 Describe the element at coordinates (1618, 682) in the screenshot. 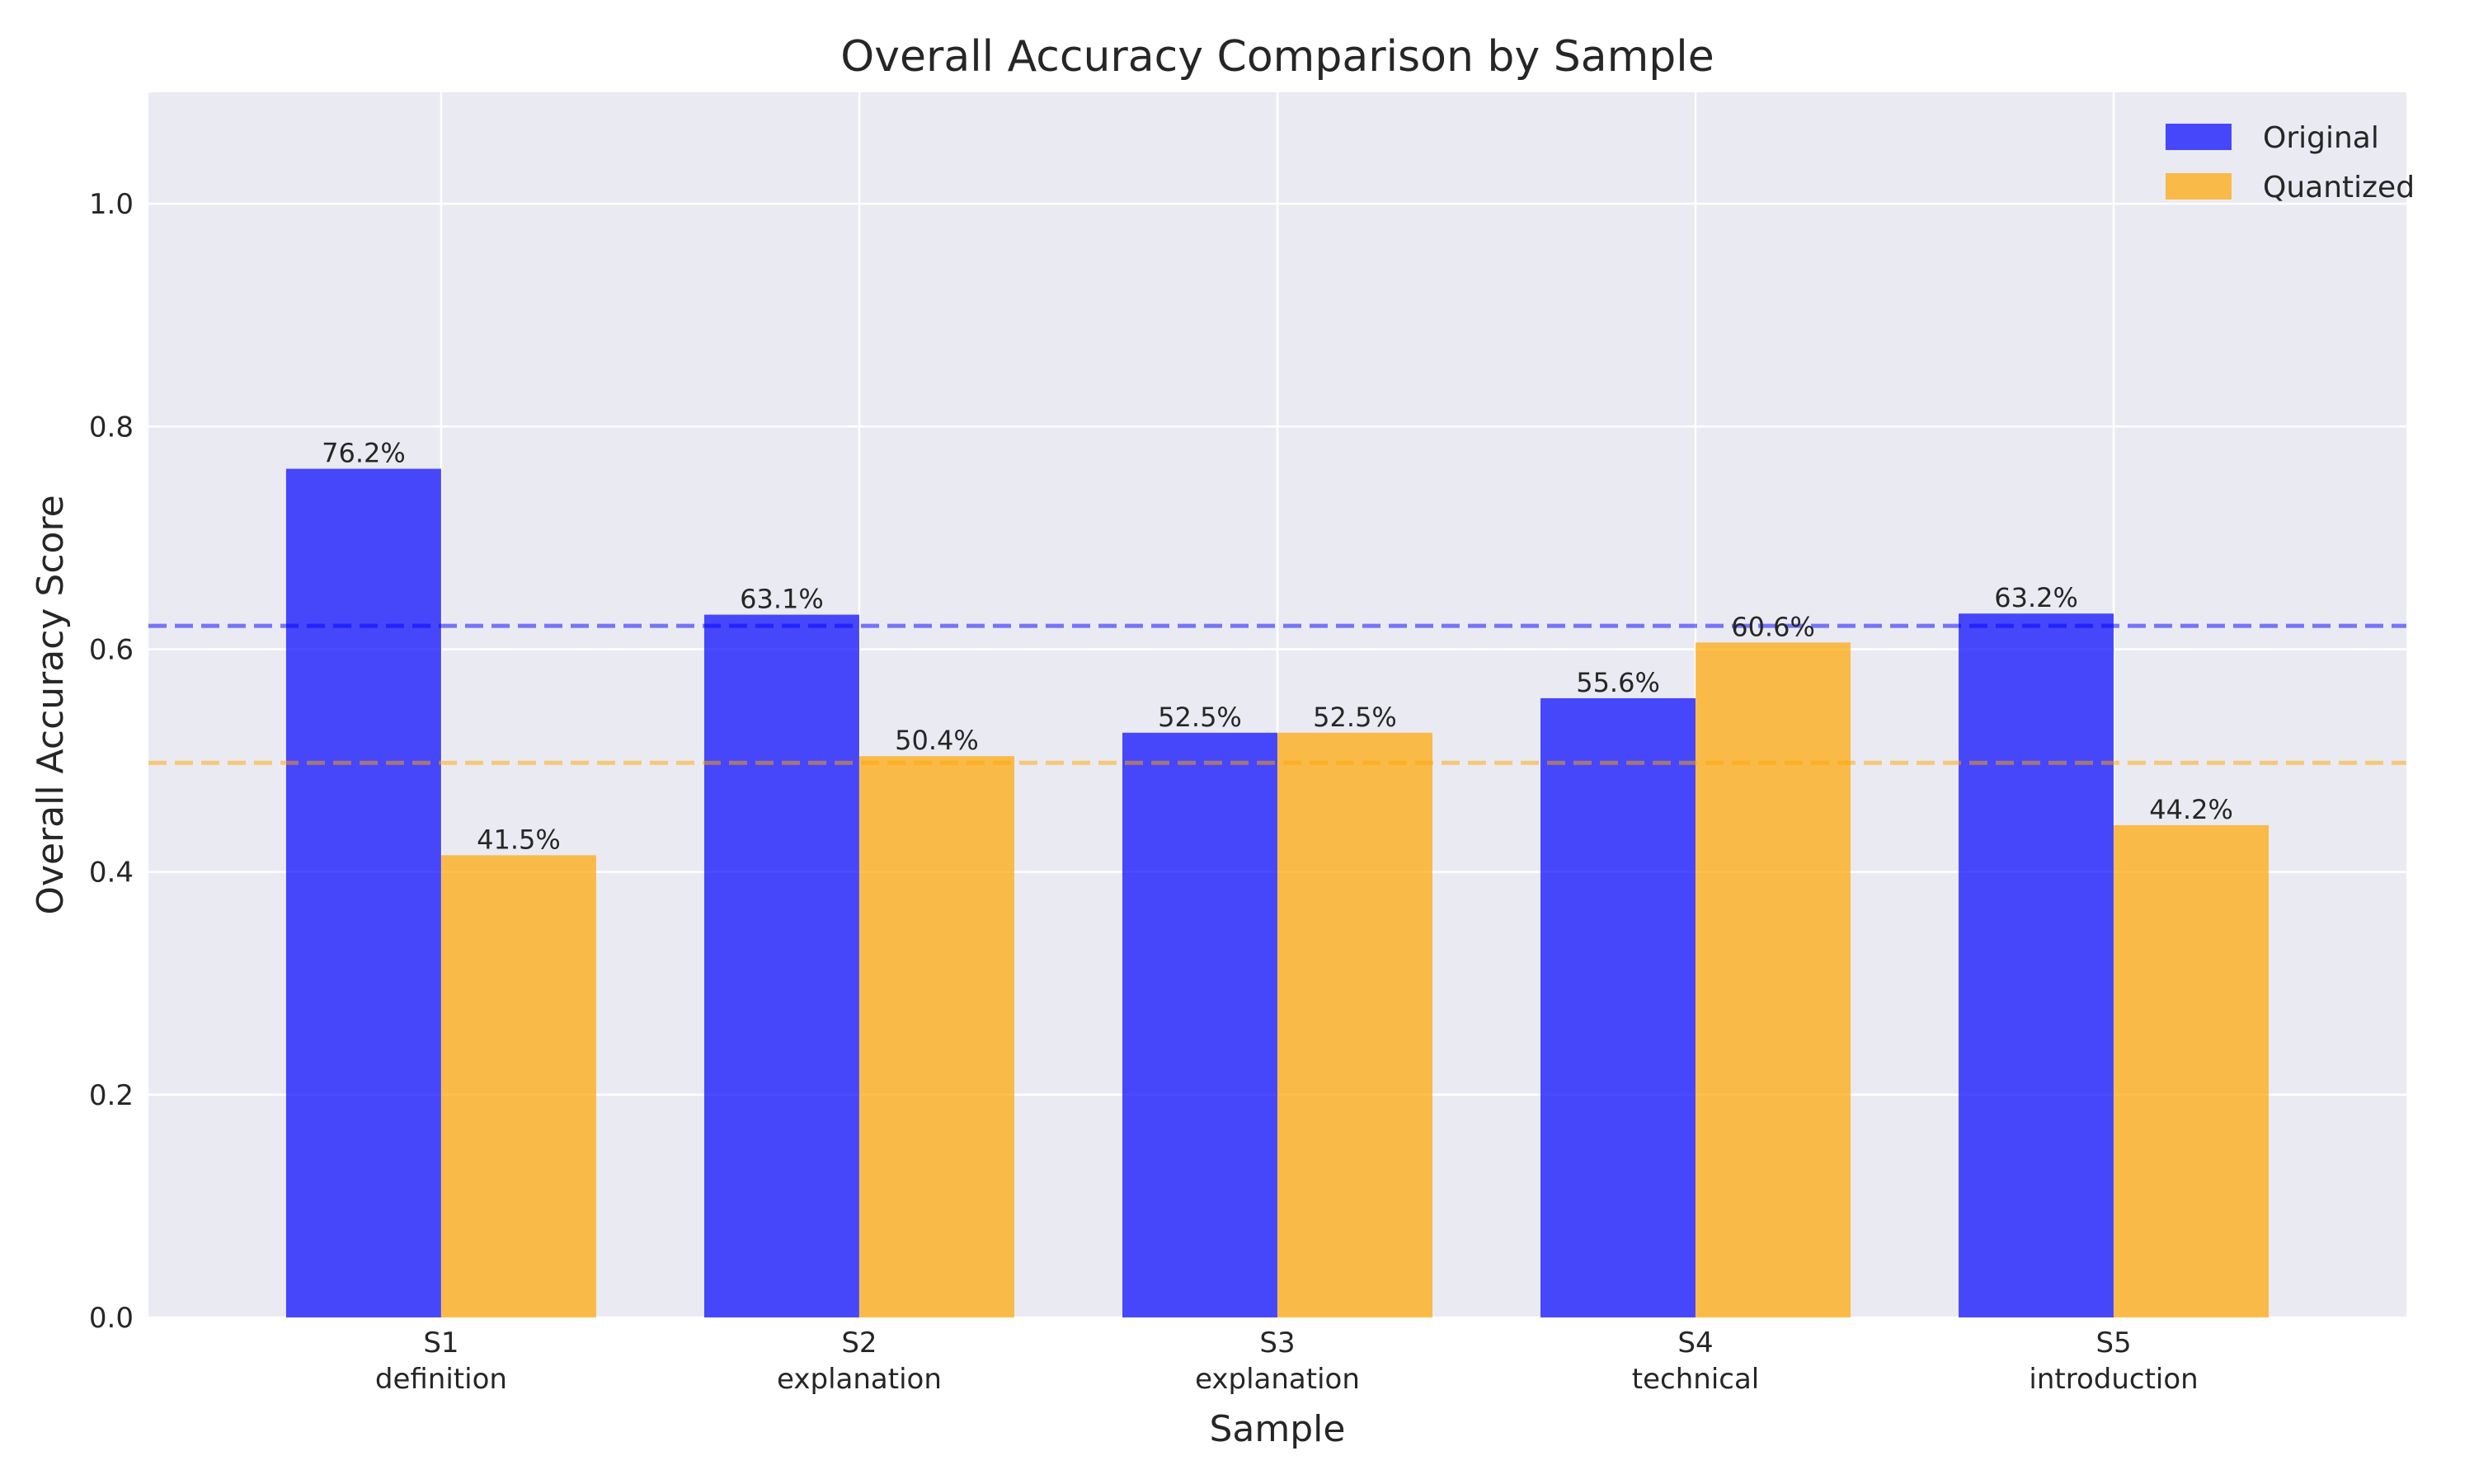

I see `data-label: 55.6%` at that location.